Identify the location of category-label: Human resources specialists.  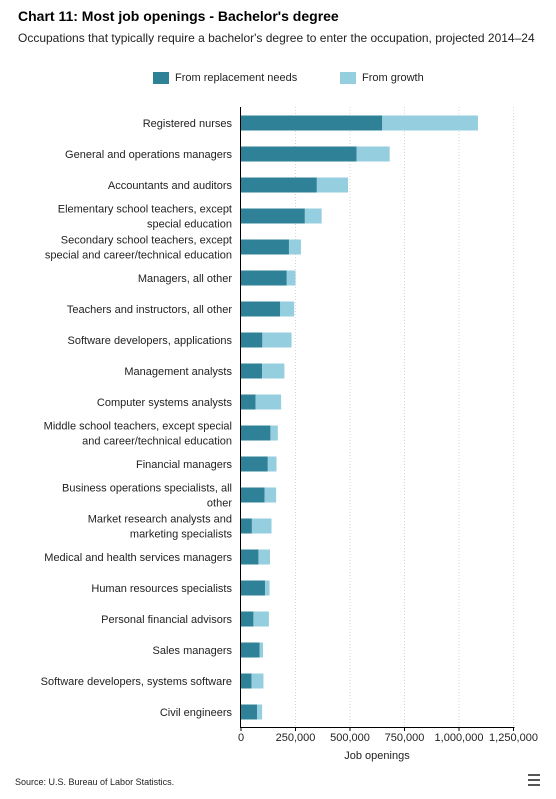
(161, 589).